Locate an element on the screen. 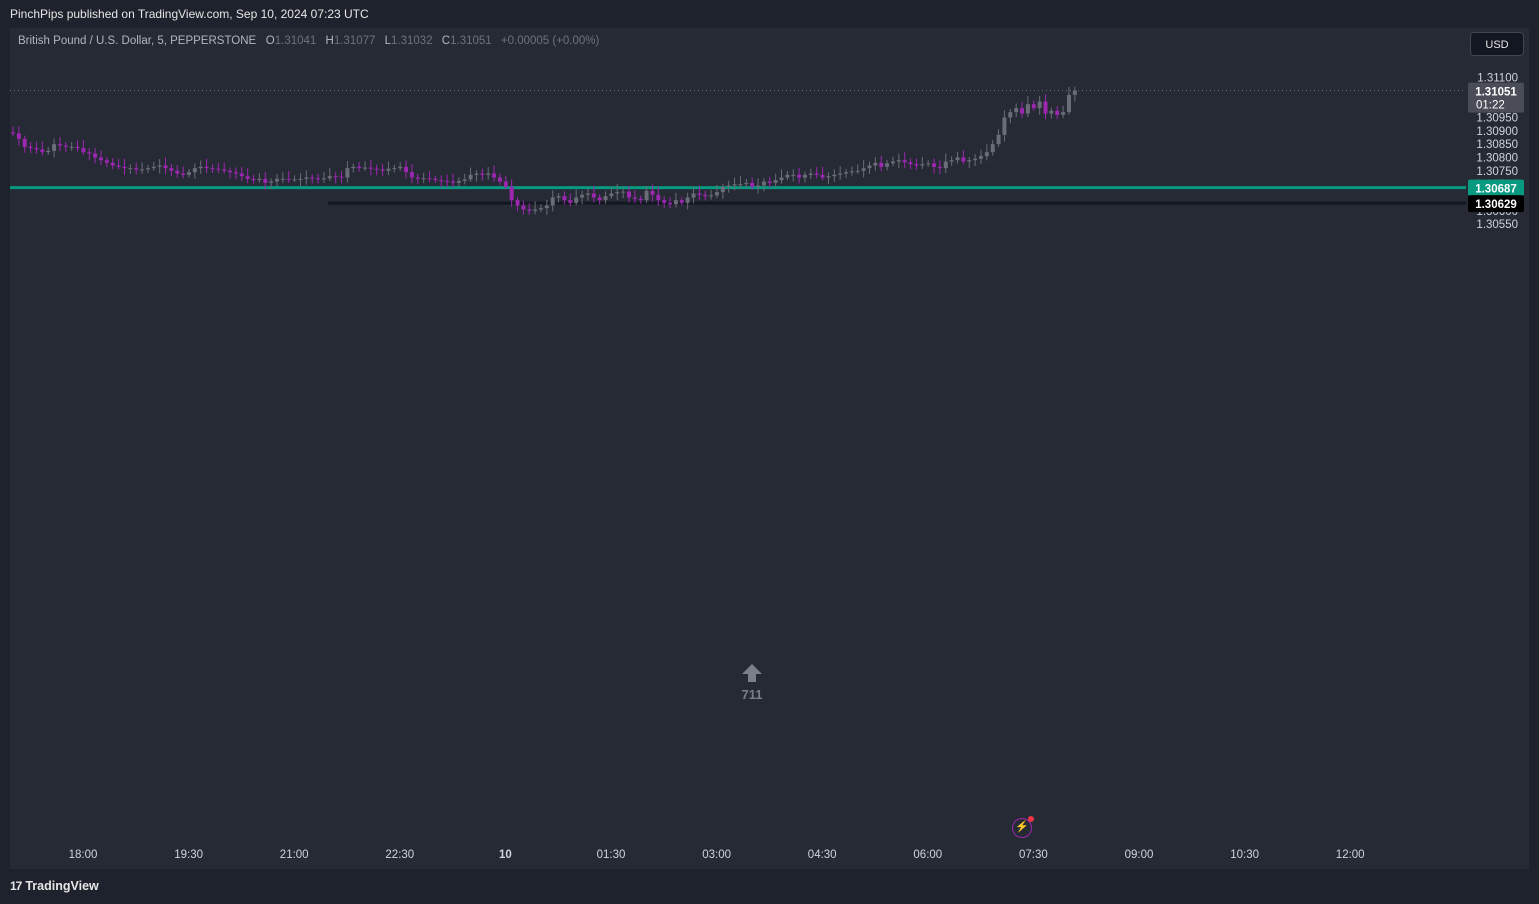  annotations: 711 is located at coordinates (752, 683).